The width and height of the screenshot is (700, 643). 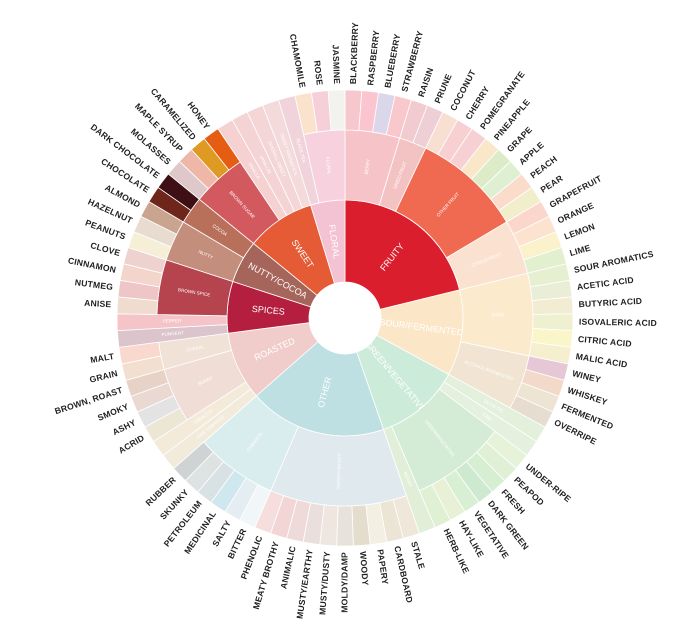 What do you see at coordinates (336, 64) in the screenshot?
I see `attribute-label-jasmine: JASMINE` at bounding box center [336, 64].